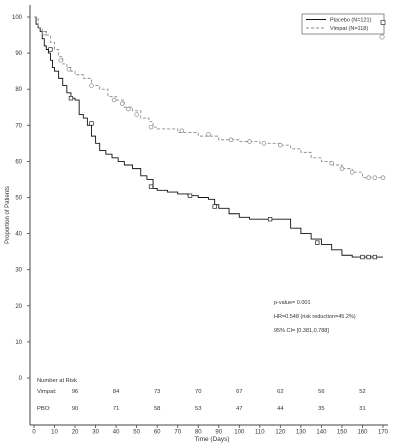  What do you see at coordinates (54, 433) in the screenshot?
I see `x-tick-label: 10` at bounding box center [54, 433].